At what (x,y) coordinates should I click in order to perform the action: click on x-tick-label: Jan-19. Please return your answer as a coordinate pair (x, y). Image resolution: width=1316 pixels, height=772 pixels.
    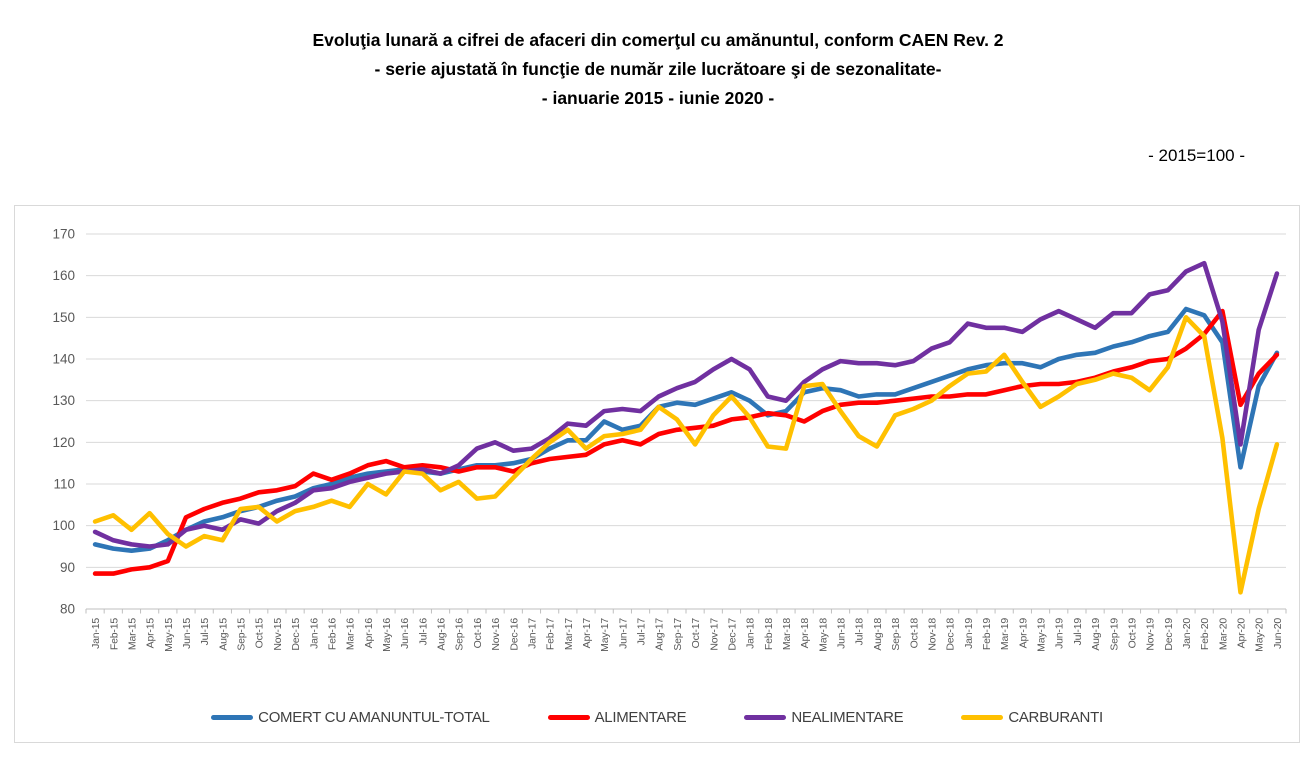
    Looking at the image, I should click on (969, 633).